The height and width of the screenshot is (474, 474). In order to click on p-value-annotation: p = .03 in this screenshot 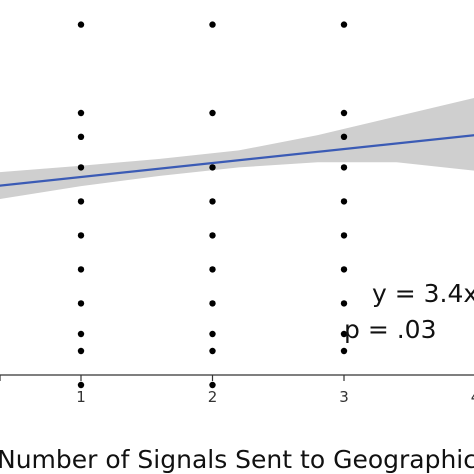, I will do `click(390, 329)`.